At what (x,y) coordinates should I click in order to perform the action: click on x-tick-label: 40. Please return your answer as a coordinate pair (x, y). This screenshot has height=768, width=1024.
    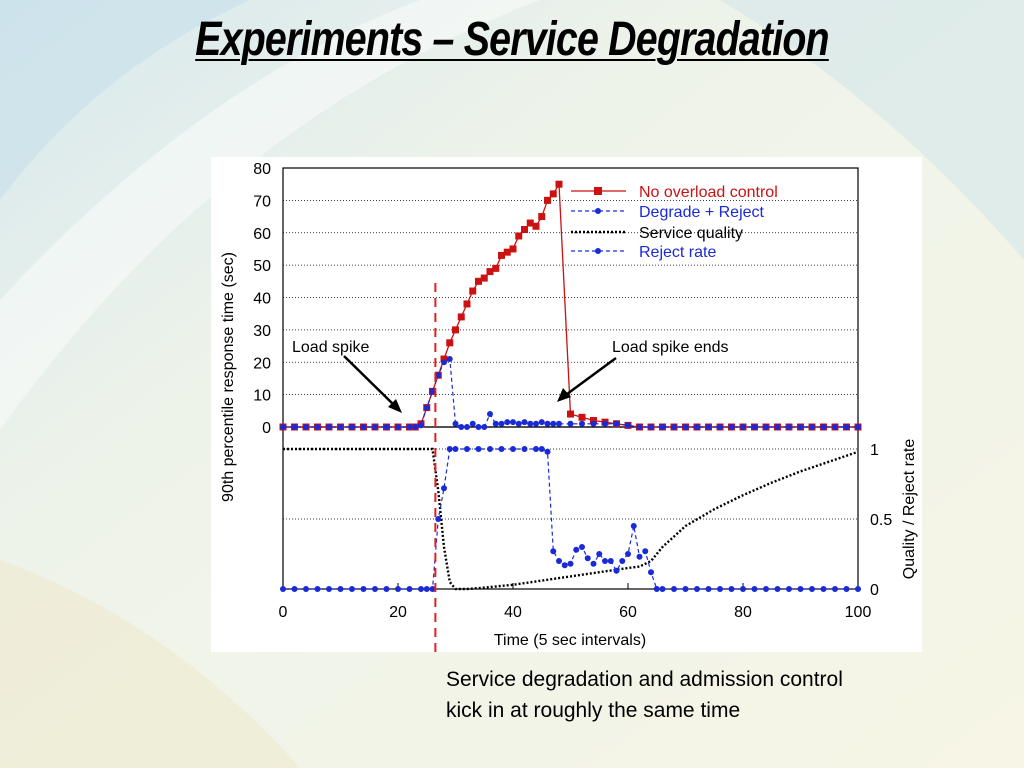
    Looking at the image, I should click on (513, 612).